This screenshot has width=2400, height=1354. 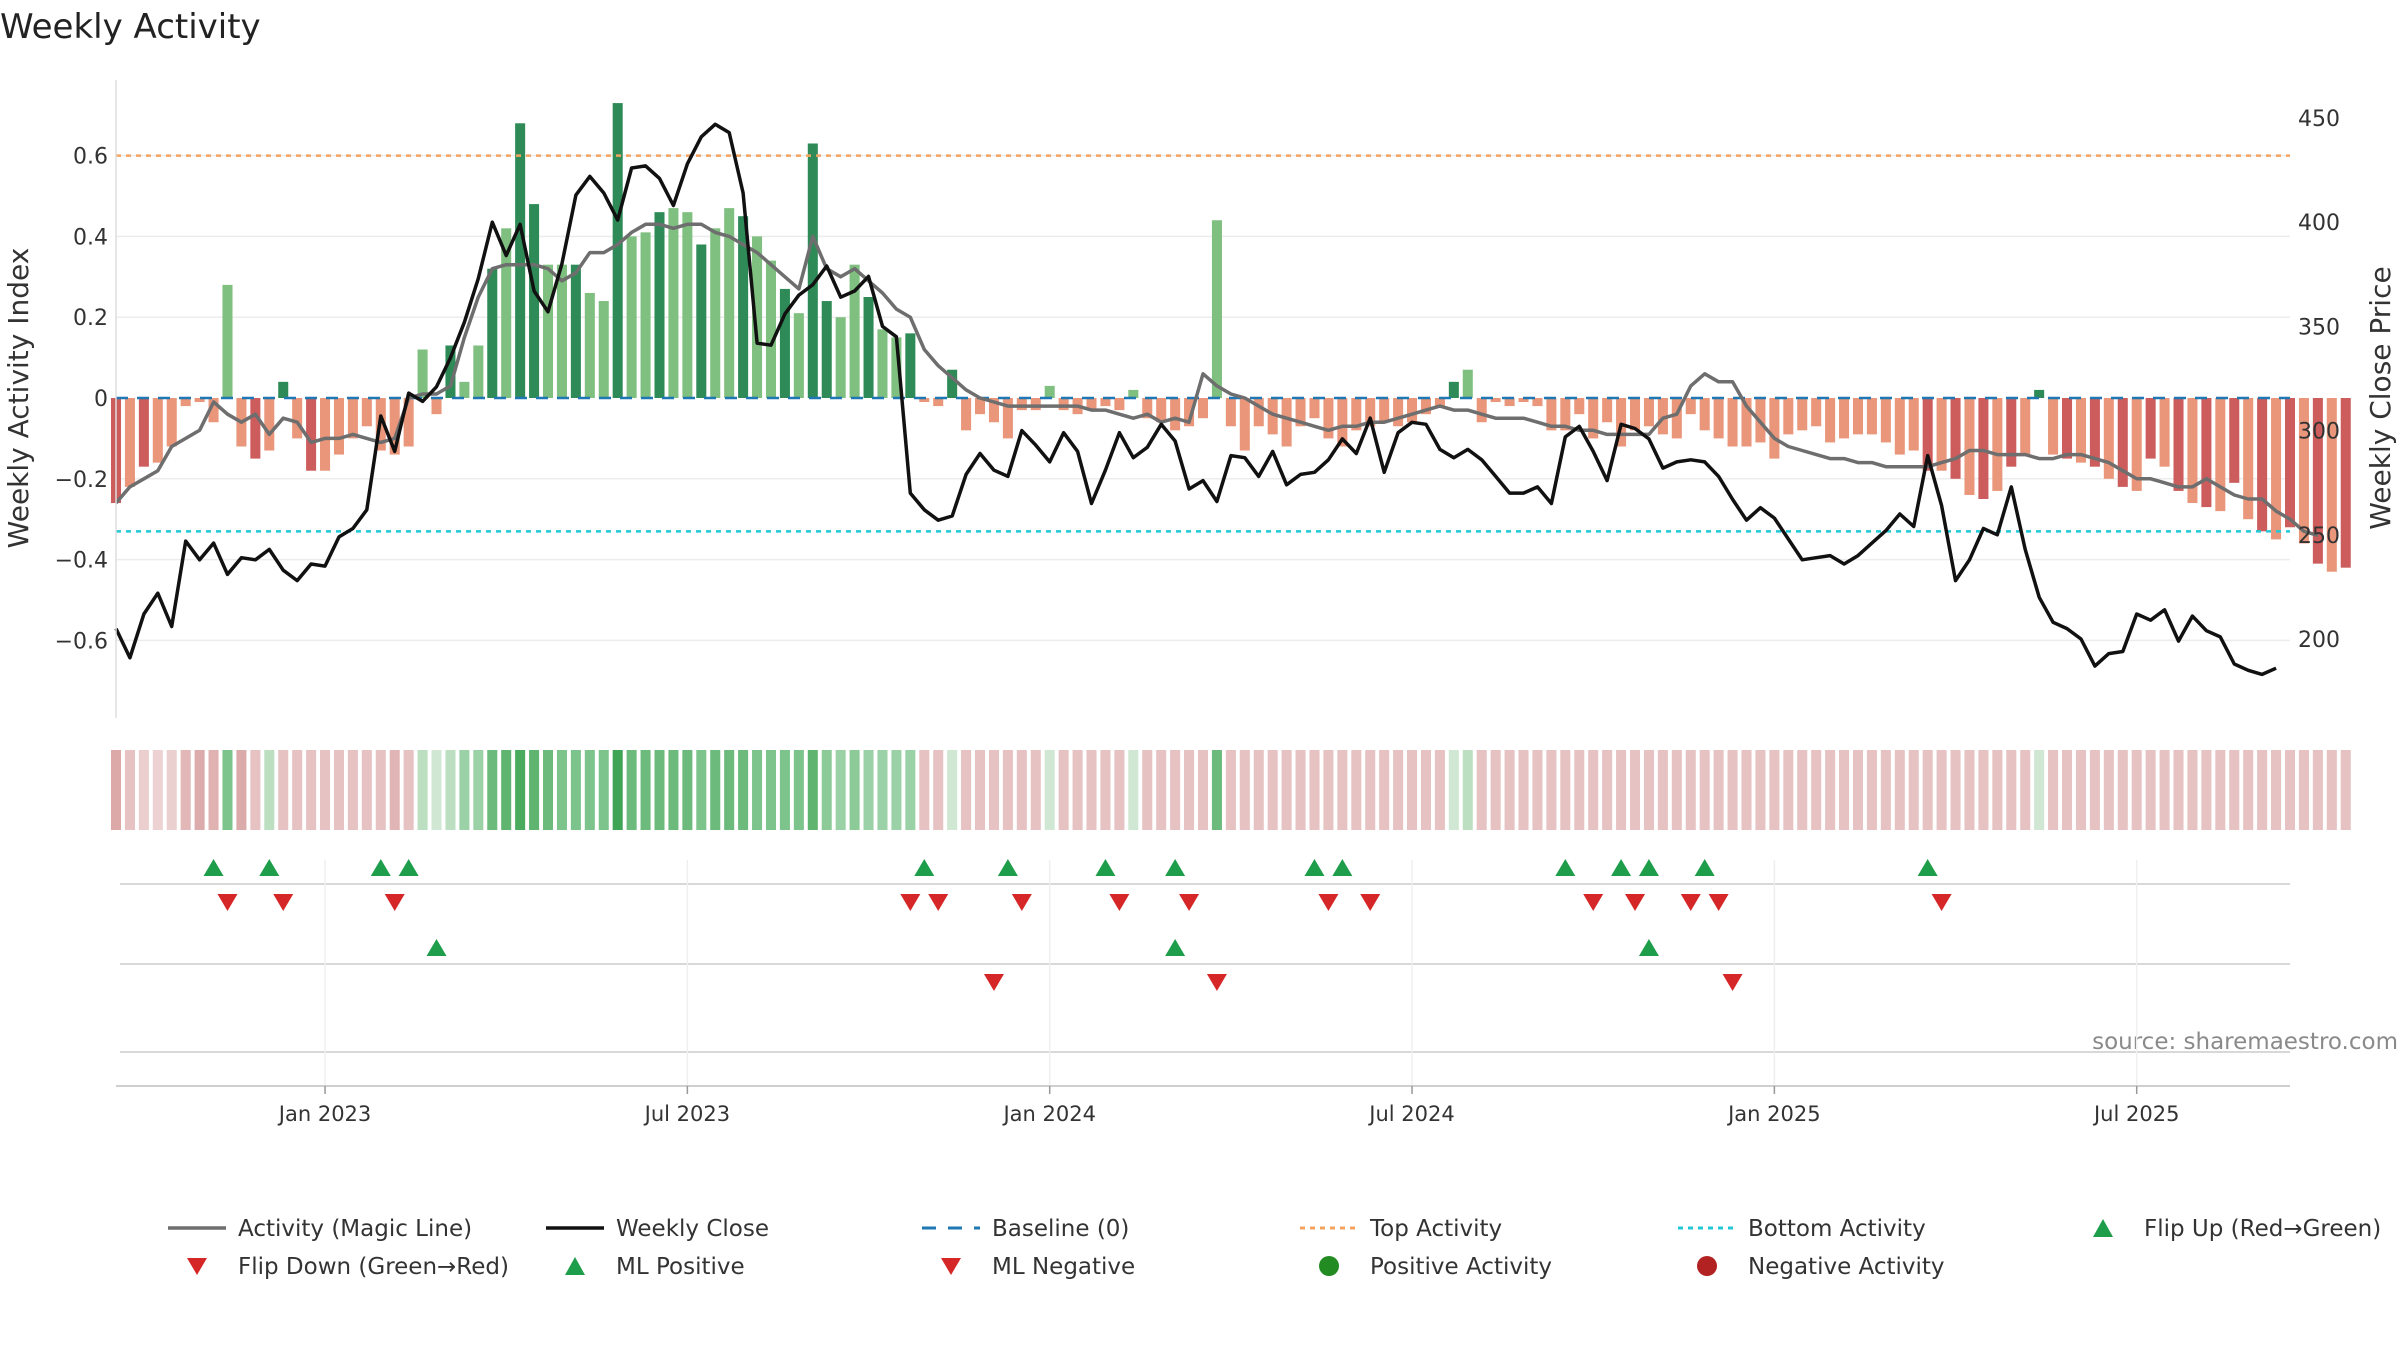 I want to click on y-axis-left-label: Weekly Activity Index, so click(x=18, y=398).